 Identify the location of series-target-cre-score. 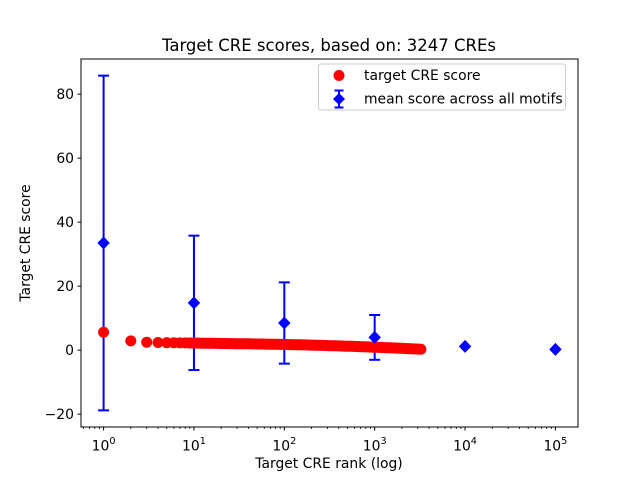
(262, 340).